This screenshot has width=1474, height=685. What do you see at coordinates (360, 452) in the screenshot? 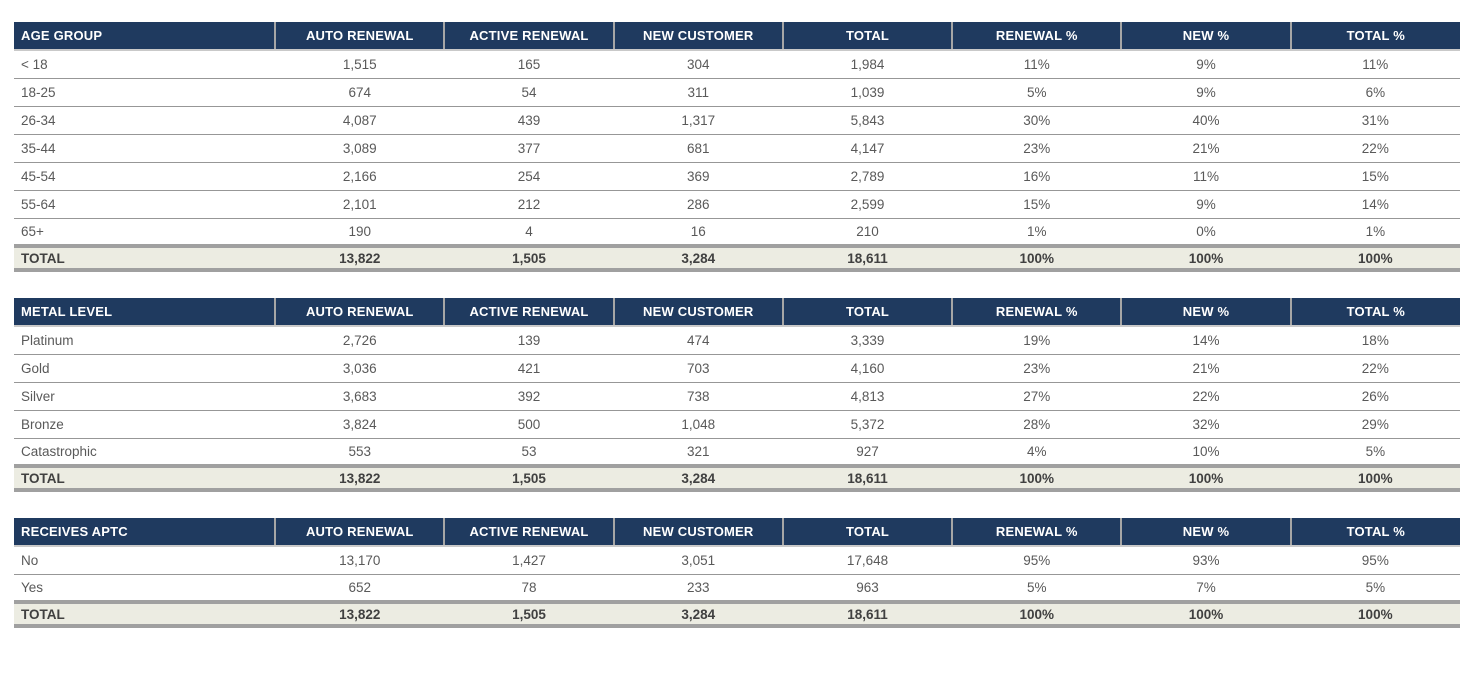
I see `cell-auto-renewal: 553` at bounding box center [360, 452].